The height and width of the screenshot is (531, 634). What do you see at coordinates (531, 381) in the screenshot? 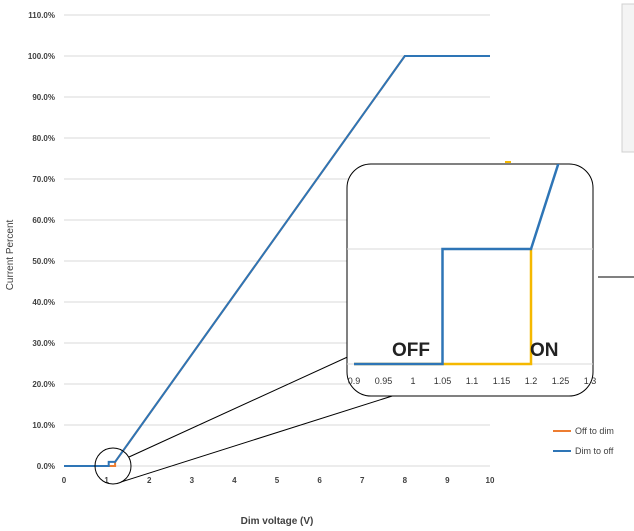
I see `inset-x-tick-label: 1.2` at bounding box center [531, 381].